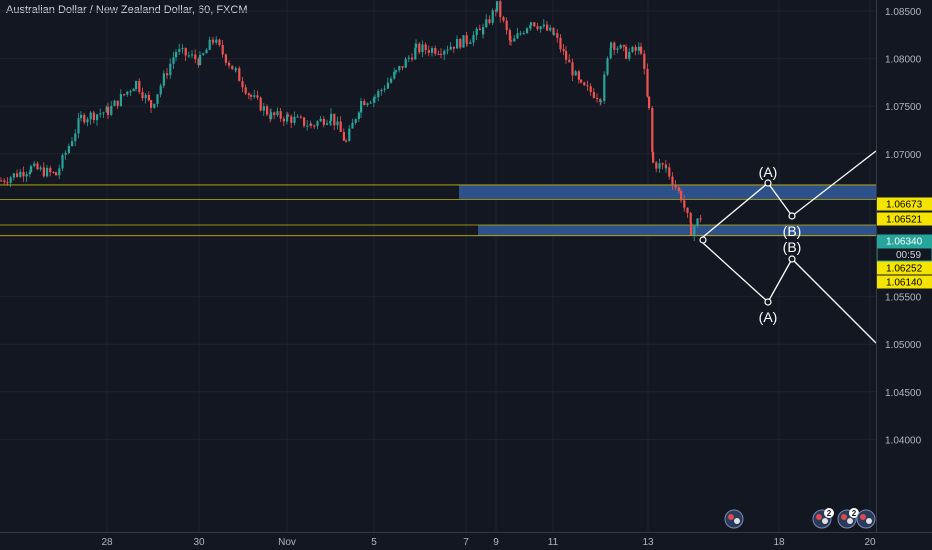 This screenshot has height=550, width=932. What do you see at coordinates (779, 542) in the screenshot?
I see `time-tick-label: 18` at bounding box center [779, 542].